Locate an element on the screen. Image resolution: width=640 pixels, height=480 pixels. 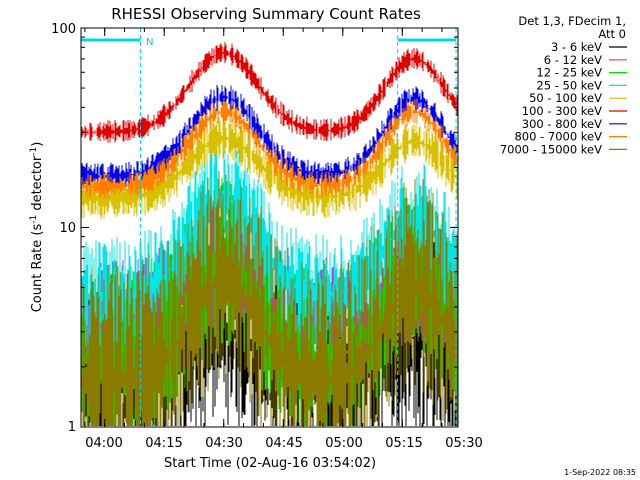
legend-label: 7000 - 15000 keV is located at coordinates (551, 149).